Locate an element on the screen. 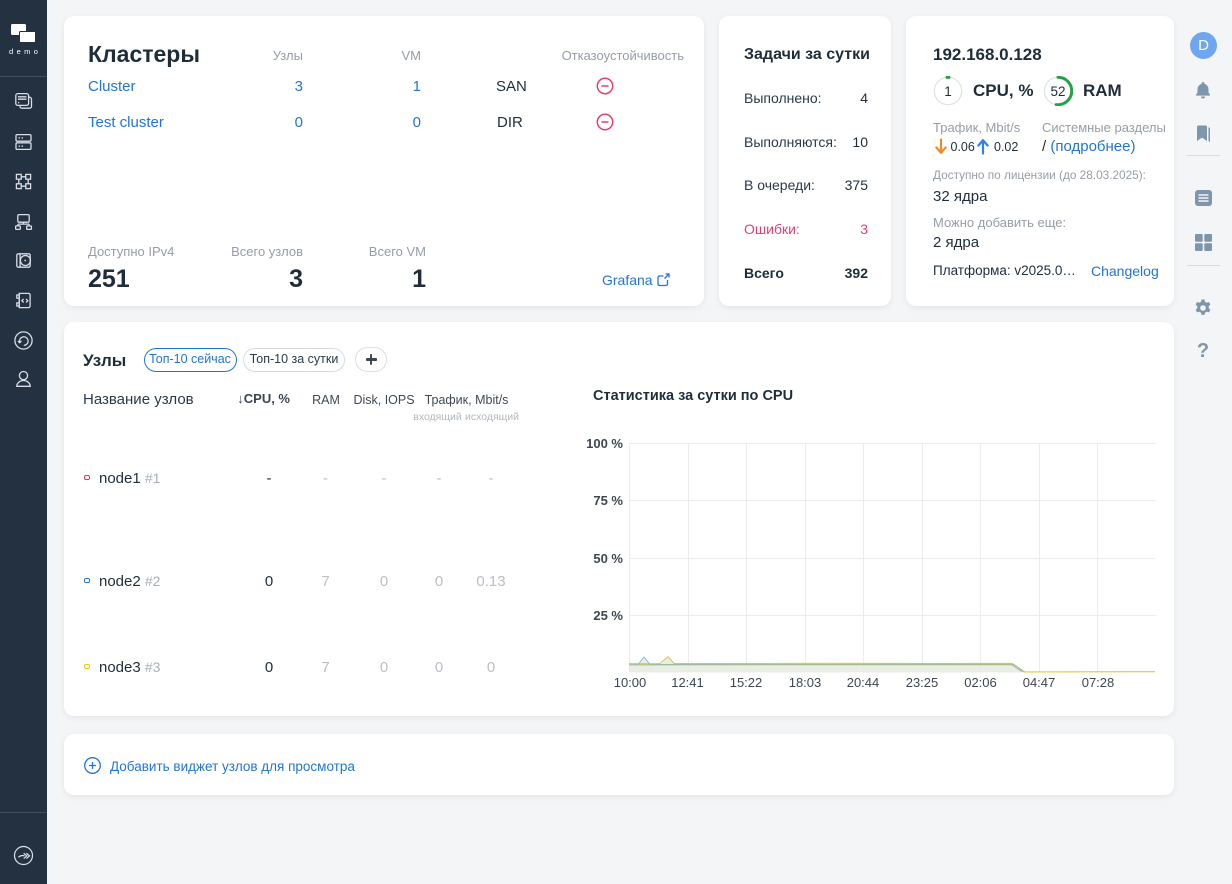 The height and width of the screenshot is (884, 1232). svg-text: 52 is located at coordinates (1057, 91).